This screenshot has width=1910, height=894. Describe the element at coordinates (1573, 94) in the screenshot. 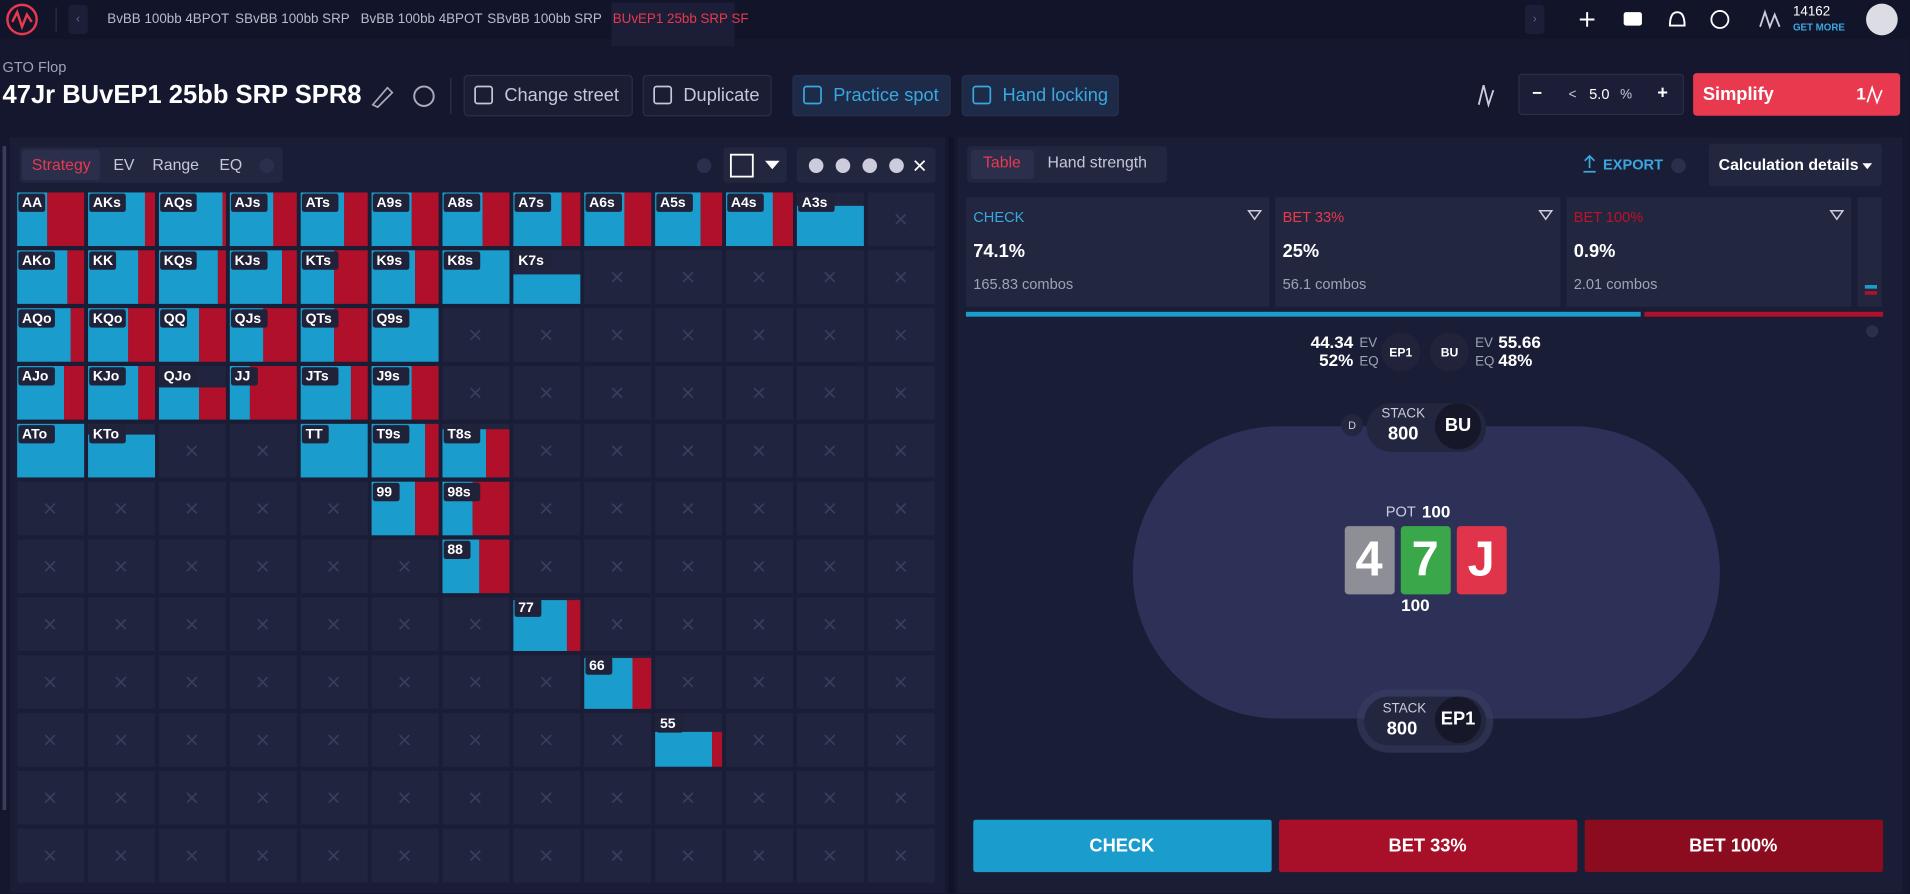

I see `step-prev: <` at that location.